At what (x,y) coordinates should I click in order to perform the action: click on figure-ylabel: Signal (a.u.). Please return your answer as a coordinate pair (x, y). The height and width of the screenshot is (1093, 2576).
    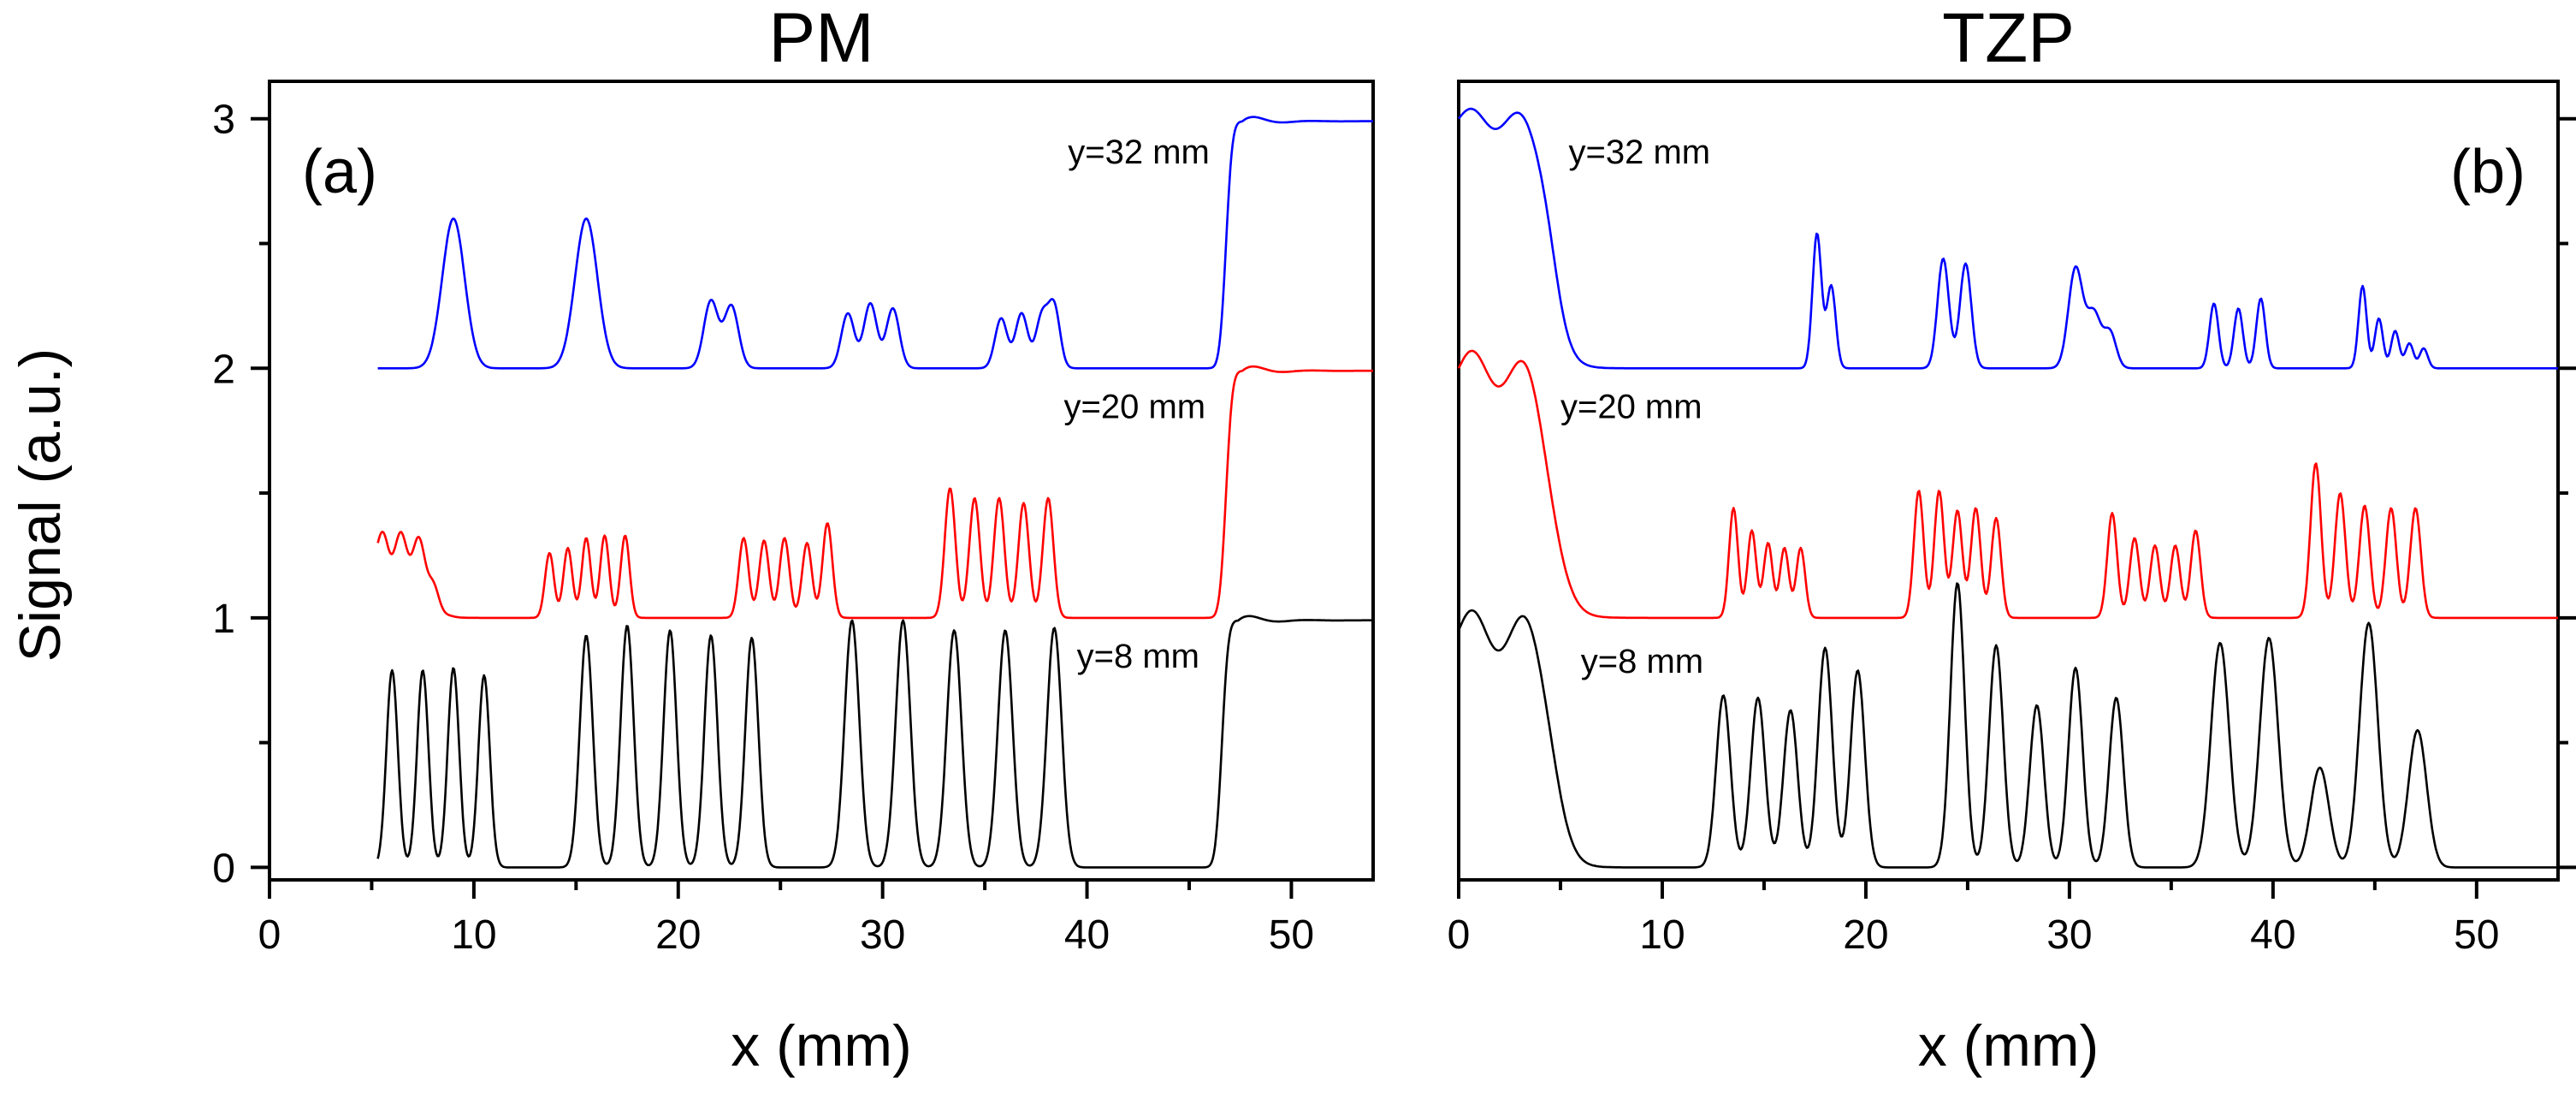
    Looking at the image, I should click on (40, 505).